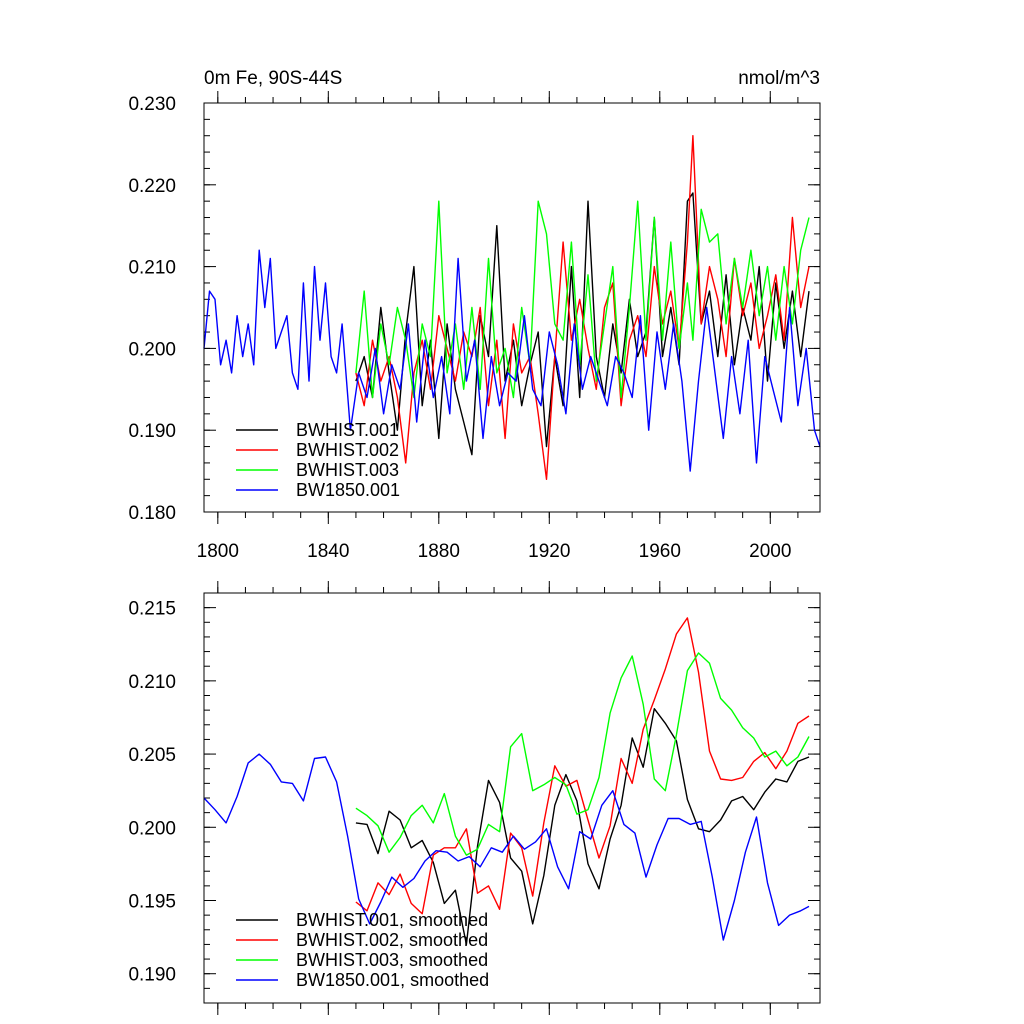 Image resolution: width=1024 pixels, height=1024 pixels. I want to click on x-tick-label: 1960, so click(660, 551).